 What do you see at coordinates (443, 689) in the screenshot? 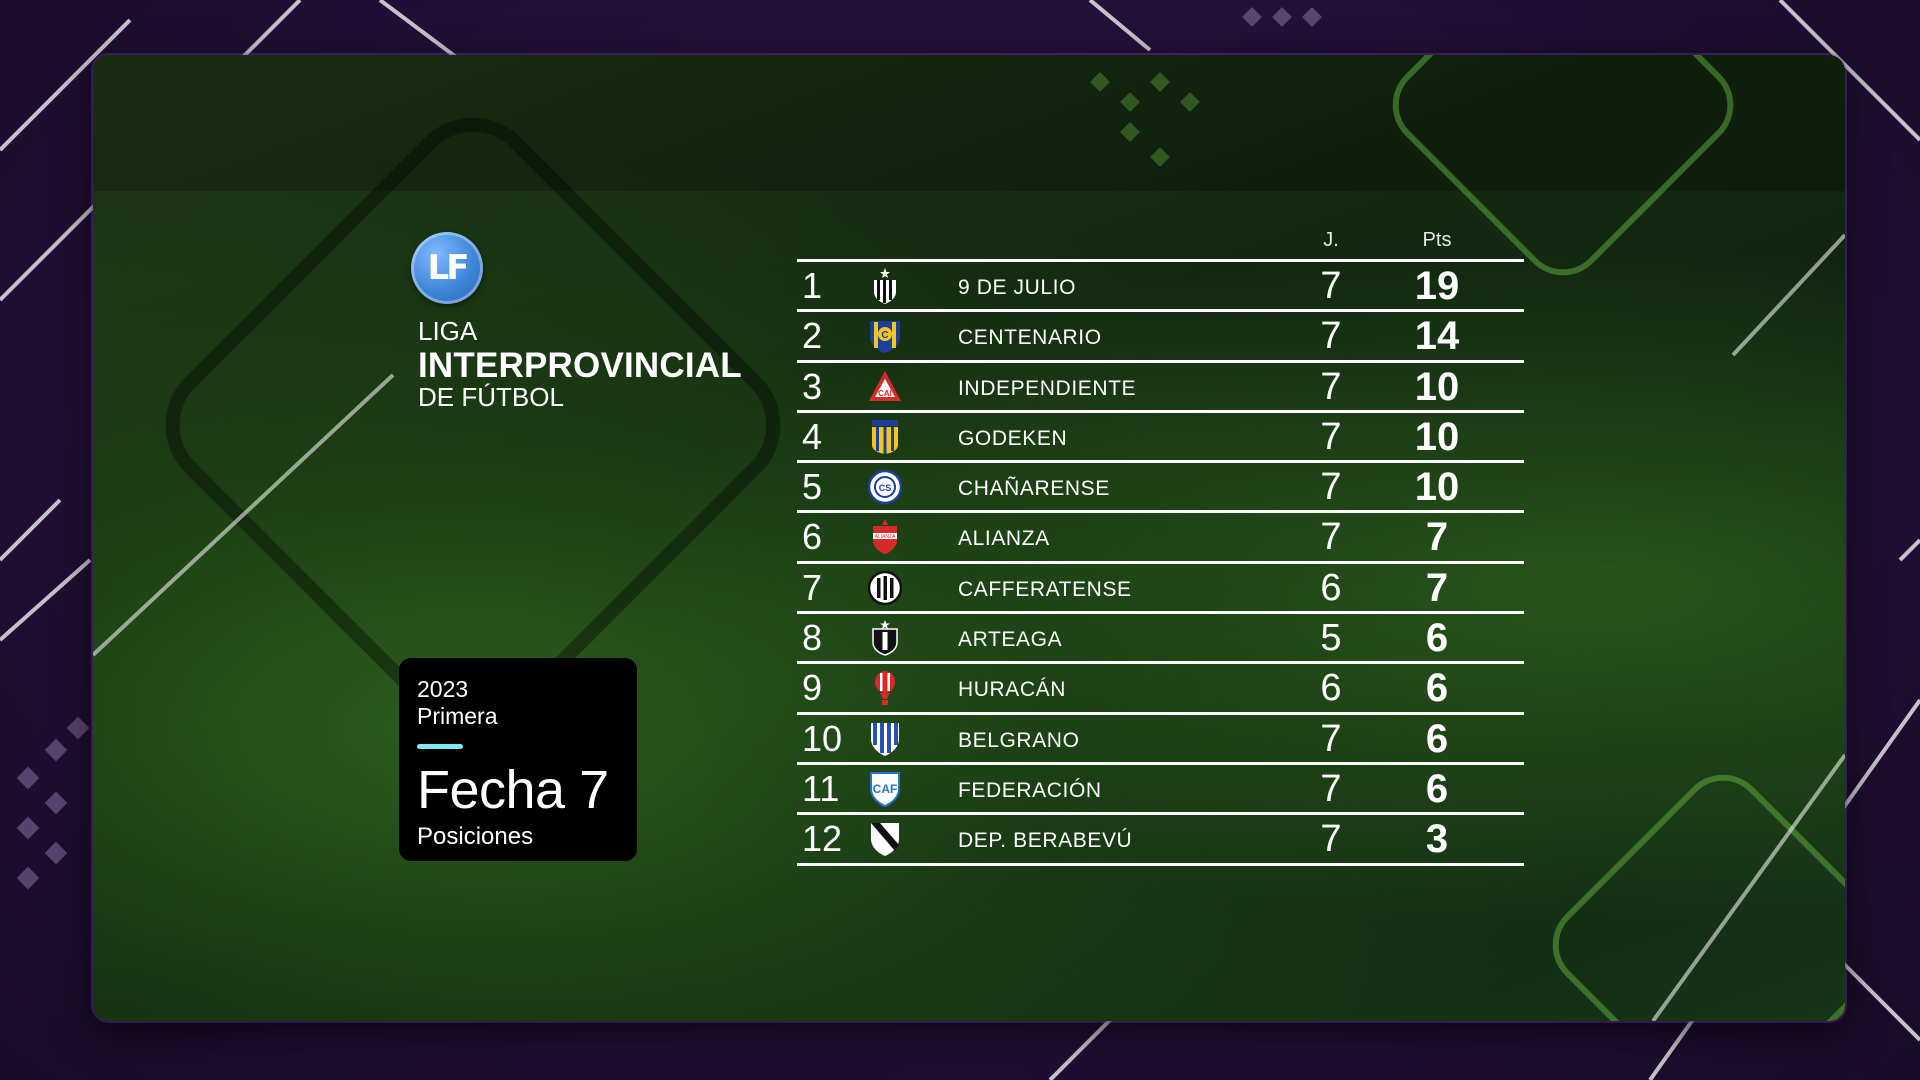
I see `season-year: 2023` at bounding box center [443, 689].